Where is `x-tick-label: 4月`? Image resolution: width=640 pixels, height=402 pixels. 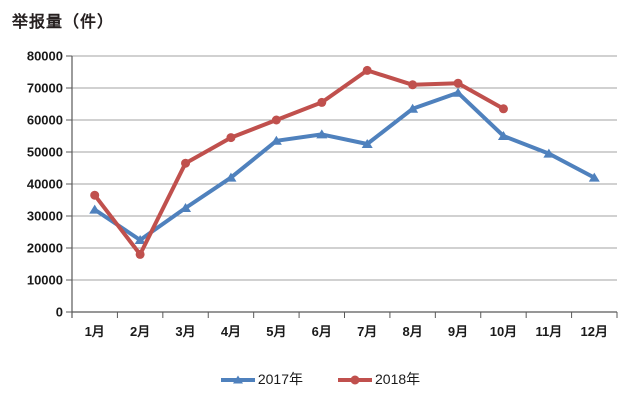
x-tick-label: 4月 is located at coordinates (231, 331).